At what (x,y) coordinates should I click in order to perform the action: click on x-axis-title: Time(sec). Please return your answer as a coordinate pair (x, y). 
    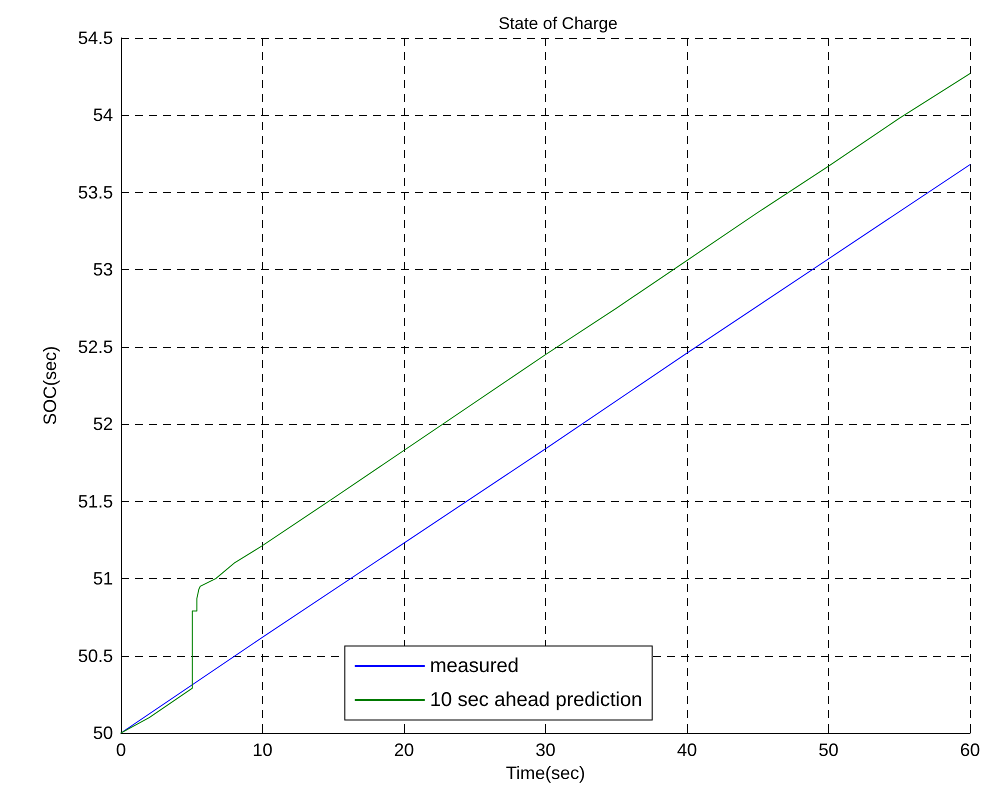
    Looking at the image, I should click on (546, 772).